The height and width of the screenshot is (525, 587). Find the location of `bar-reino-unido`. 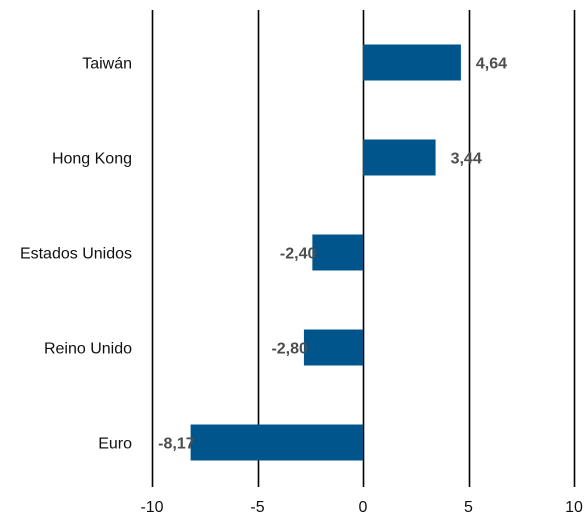

bar-reino-unido is located at coordinates (333, 347).